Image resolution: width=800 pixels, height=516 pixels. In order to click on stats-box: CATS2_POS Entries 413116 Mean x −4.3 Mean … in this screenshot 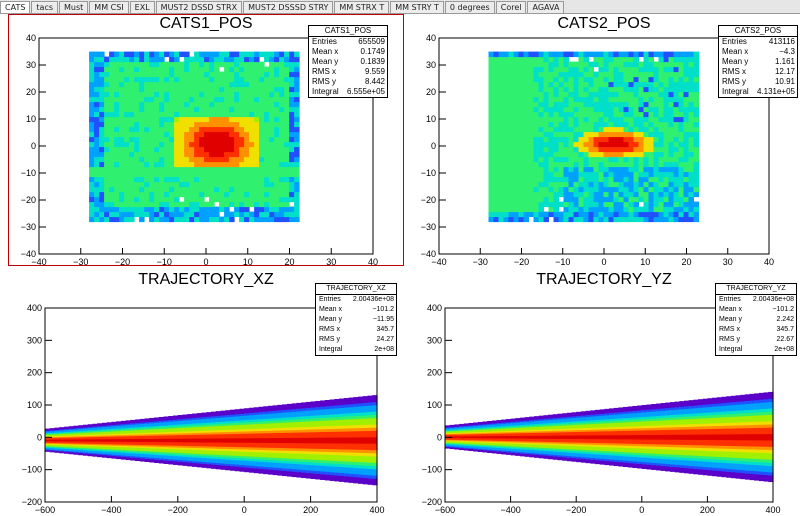, I will do `click(758, 61)`.